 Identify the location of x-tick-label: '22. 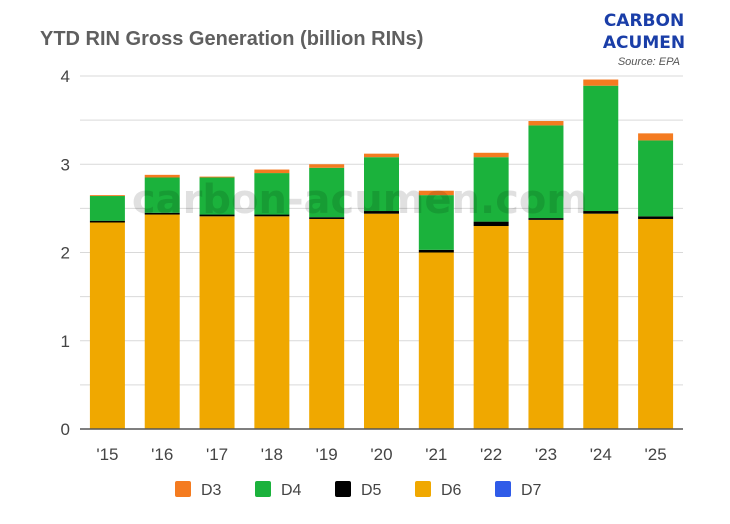
(491, 454).